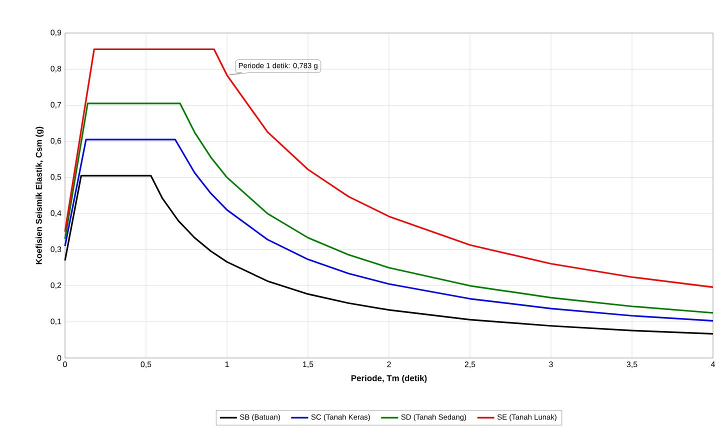 Image resolution: width=719 pixels, height=444 pixels. What do you see at coordinates (40, 195) in the screenshot?
I see `y-axis-title: Koefisien Seismik Elastik, Csm (g)` at bounding box center [40, 195].